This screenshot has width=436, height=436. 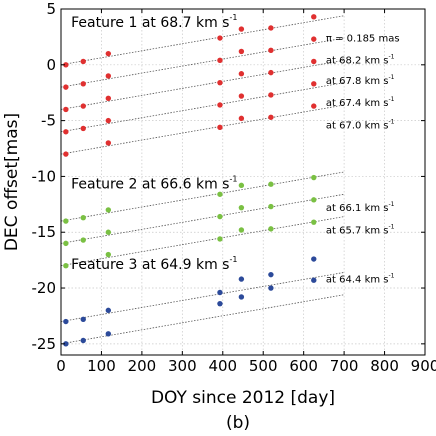 What do you see at coordinates (238, 423) in the screenshot?
I see `figure-caption: (b)` at bounding box center [238, 423].